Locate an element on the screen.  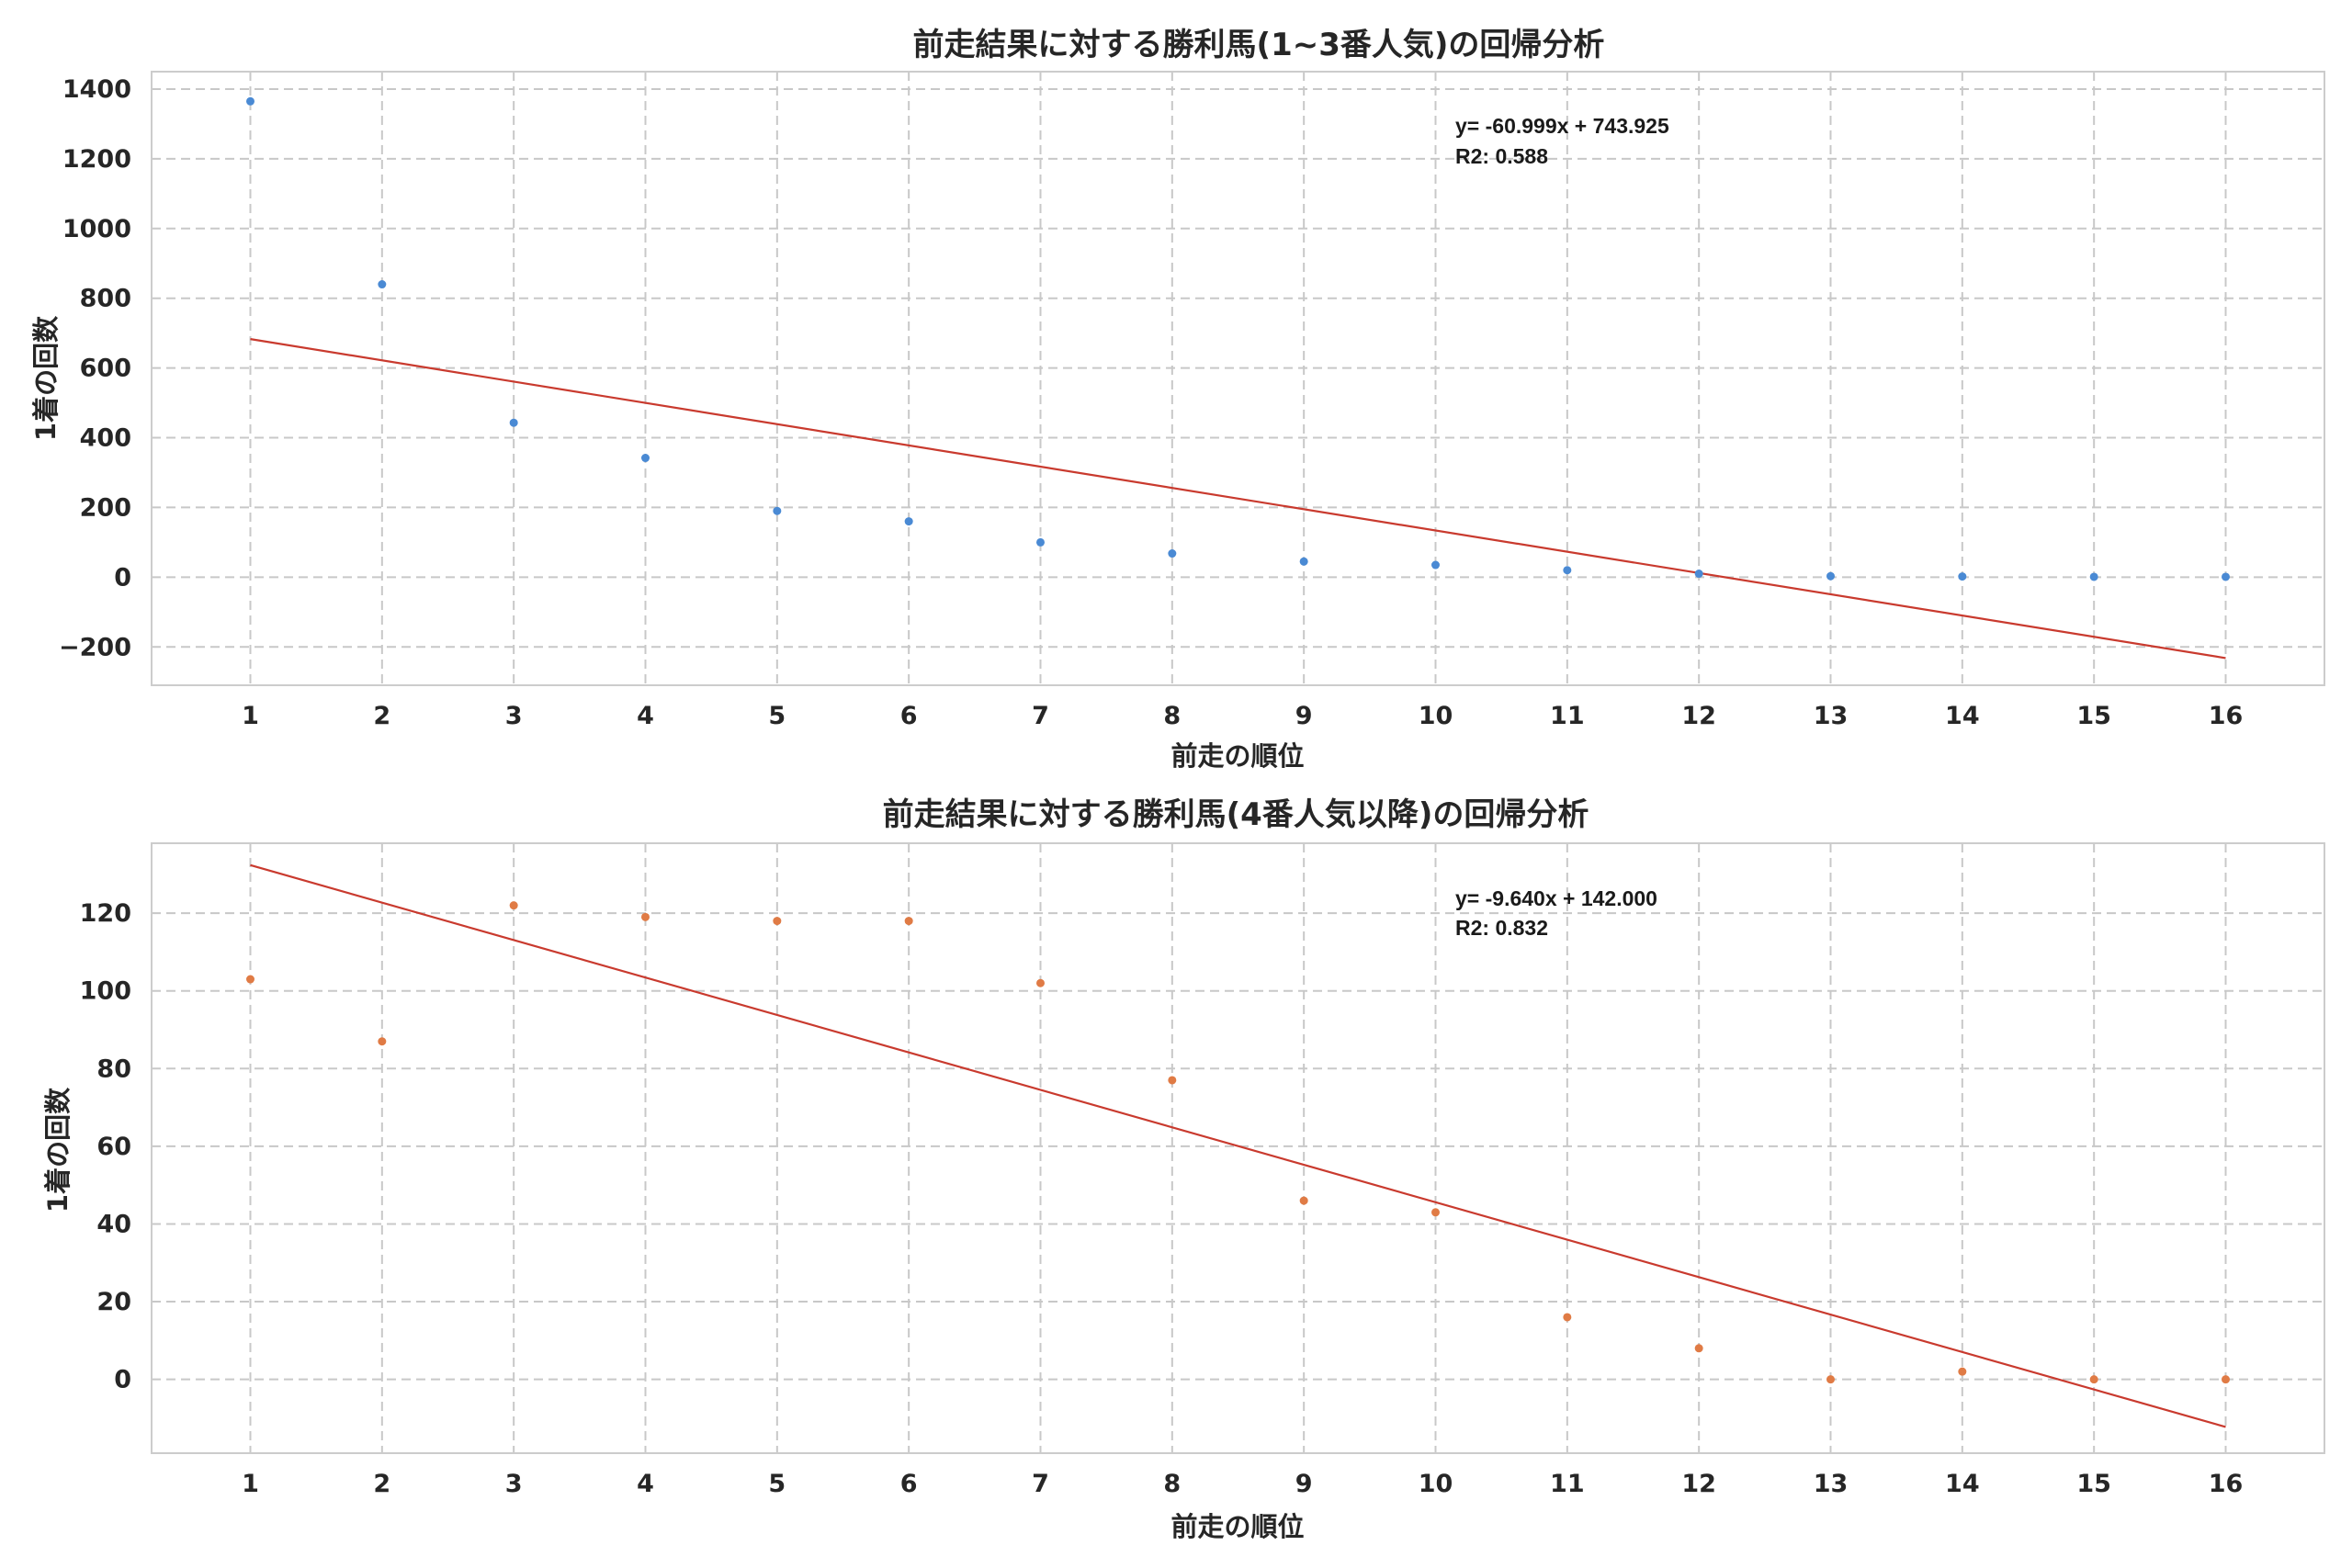
chart-1-x-tick-label: 16 is located at coordinates (2226, 716).